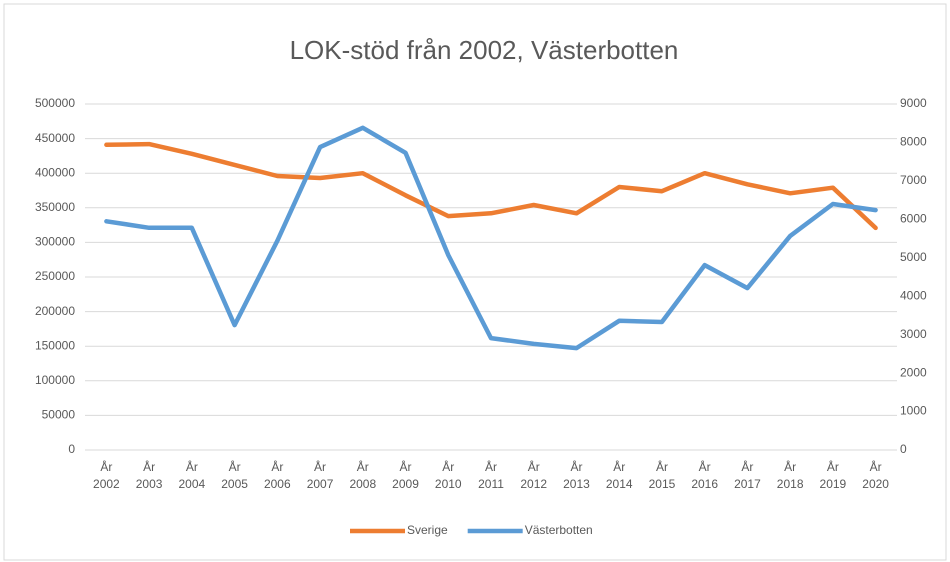 This screenshot has height=562, width=950. Describe the element at coordinates (913, 142) in the screenshot. I see `y2-tick-label: 8000` at that location.